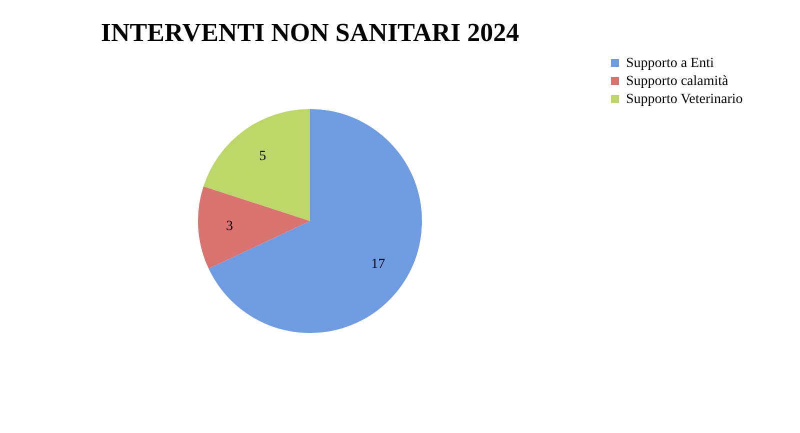 The height and width of the screenshot is (433, 800). Describe the element at coordinates (230, 226) in the screenshot. I see `data-label: 3` at that location.